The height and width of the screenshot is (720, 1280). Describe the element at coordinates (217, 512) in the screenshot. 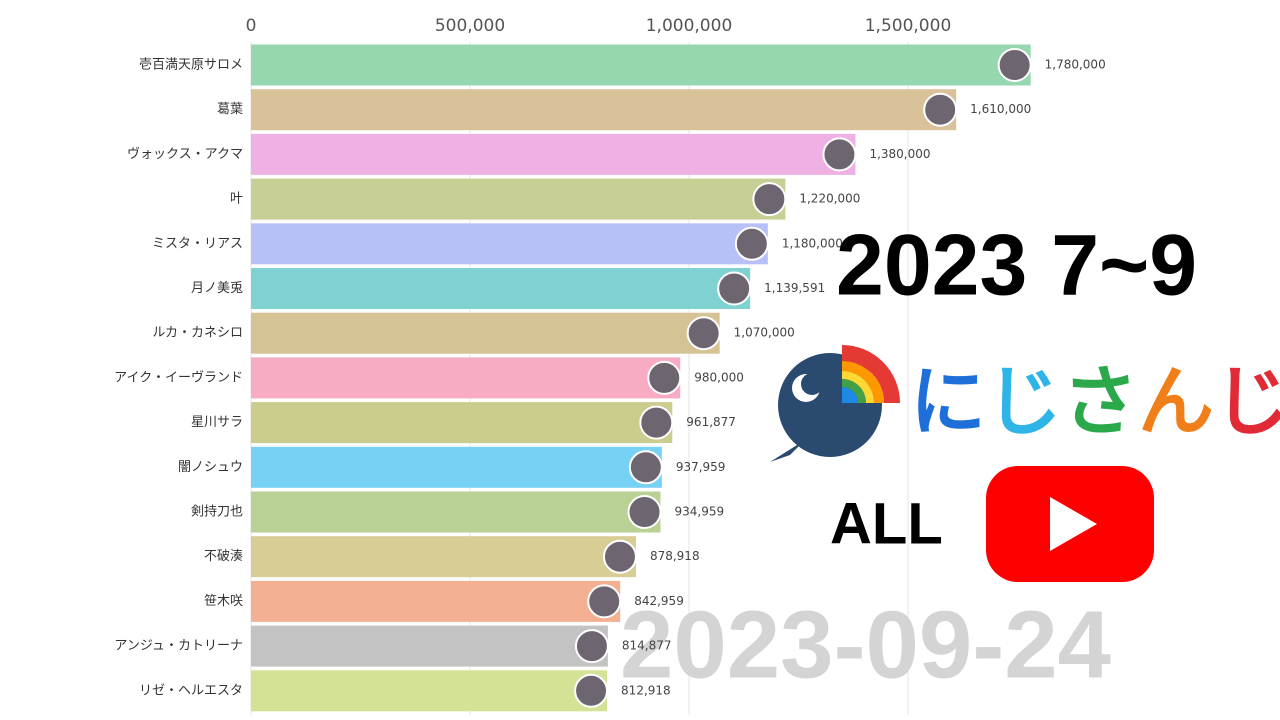

I see `category-label: 剣持刀也` at that location.